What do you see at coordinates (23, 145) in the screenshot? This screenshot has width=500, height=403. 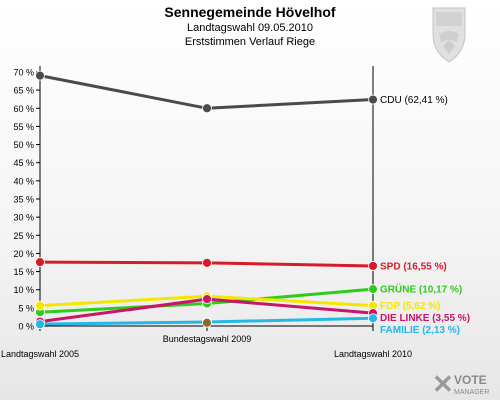 I see `y-tick-label: 50 %` at bounding box center [23, 145].